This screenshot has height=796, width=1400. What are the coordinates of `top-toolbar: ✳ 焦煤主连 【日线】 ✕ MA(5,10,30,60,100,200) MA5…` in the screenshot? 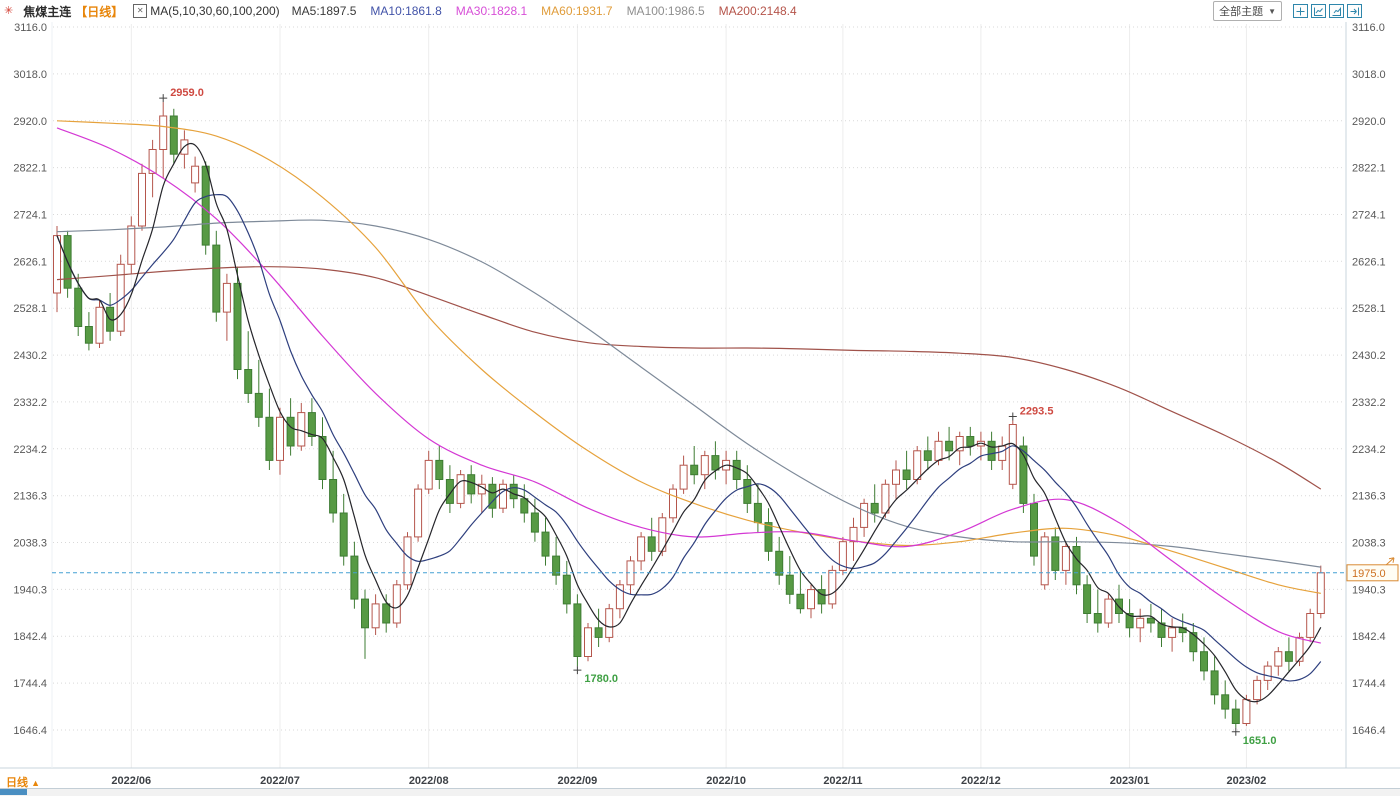 It's located at (700, 11).